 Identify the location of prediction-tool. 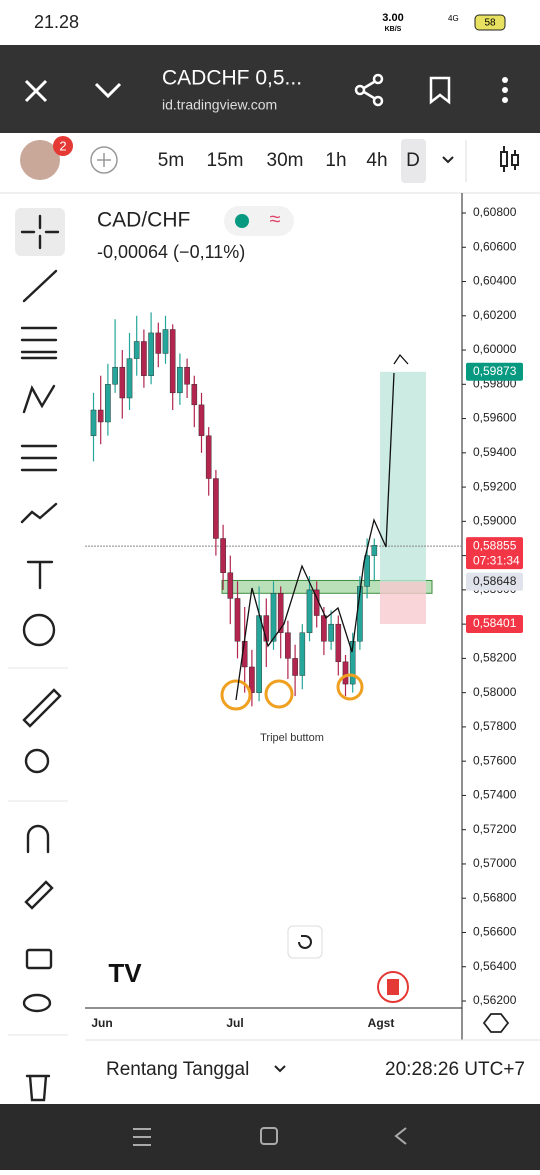
(39, 513).